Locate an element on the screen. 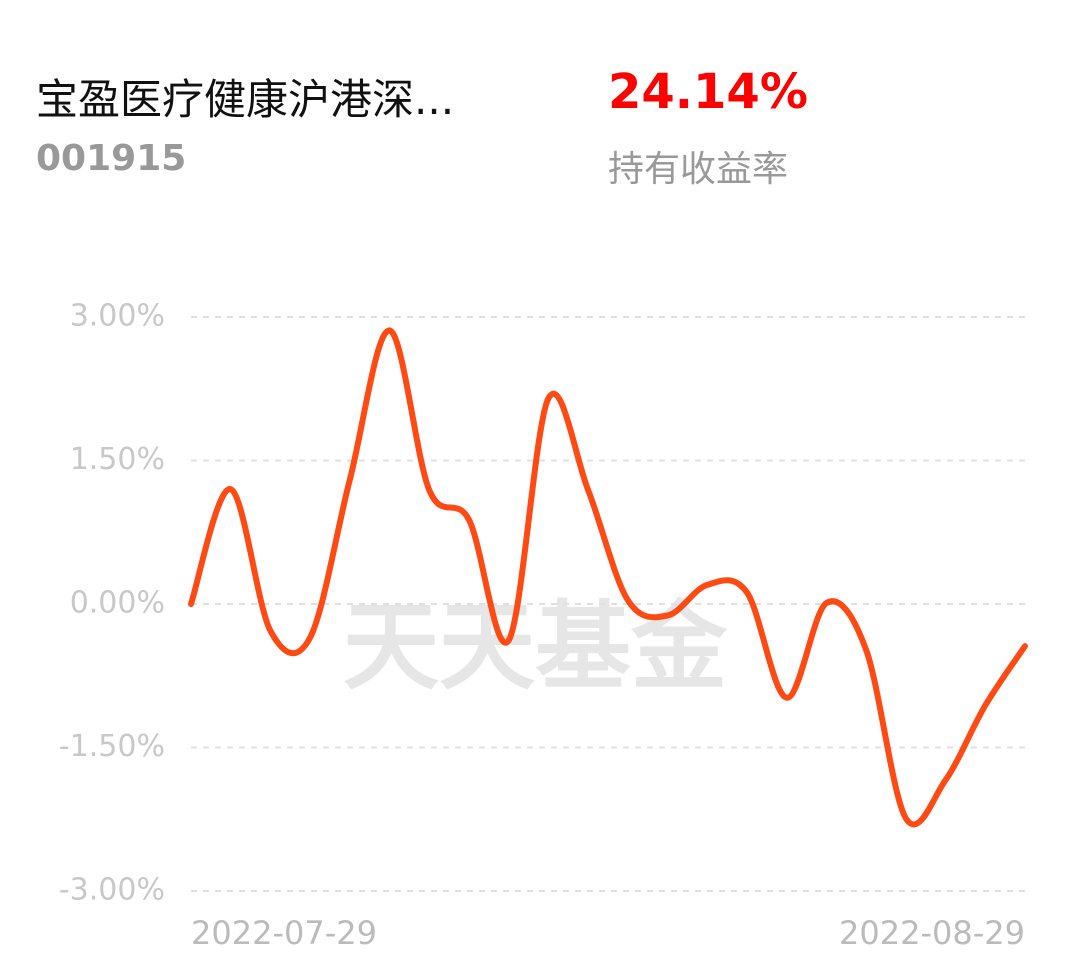 The width and height of the screenshot is (1075, 972). y-tick-label: 1.50% is located at coordinates (117, 459).